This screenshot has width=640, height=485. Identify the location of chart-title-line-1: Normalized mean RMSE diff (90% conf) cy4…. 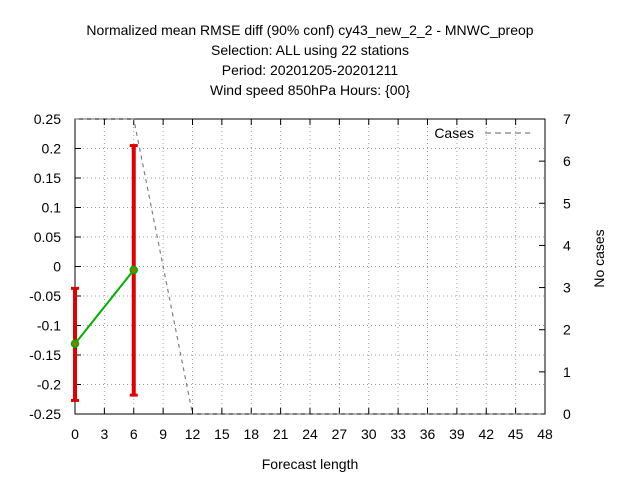
(309, 30).